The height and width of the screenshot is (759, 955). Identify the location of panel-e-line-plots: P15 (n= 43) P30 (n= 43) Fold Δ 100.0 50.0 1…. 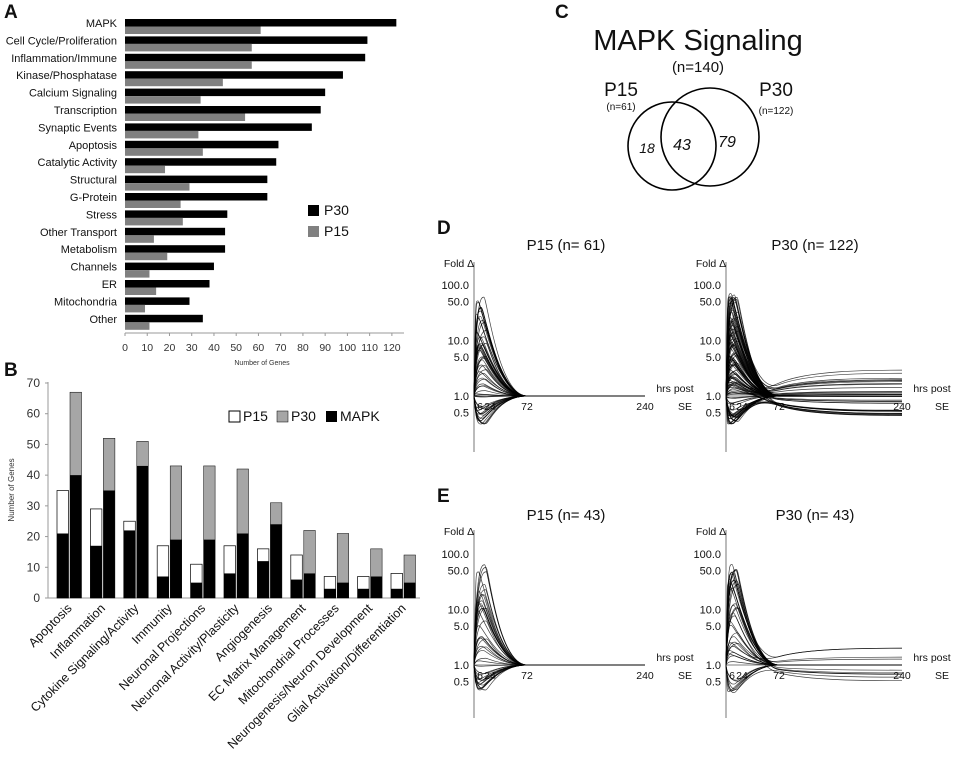
(696, 612).